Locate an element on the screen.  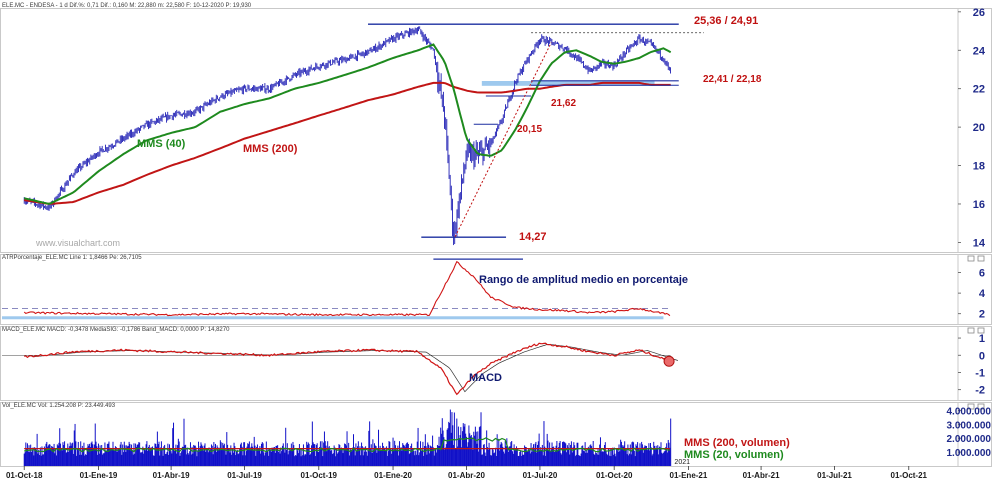
annotation-macd: MACD is located at coordinates (485, 378).